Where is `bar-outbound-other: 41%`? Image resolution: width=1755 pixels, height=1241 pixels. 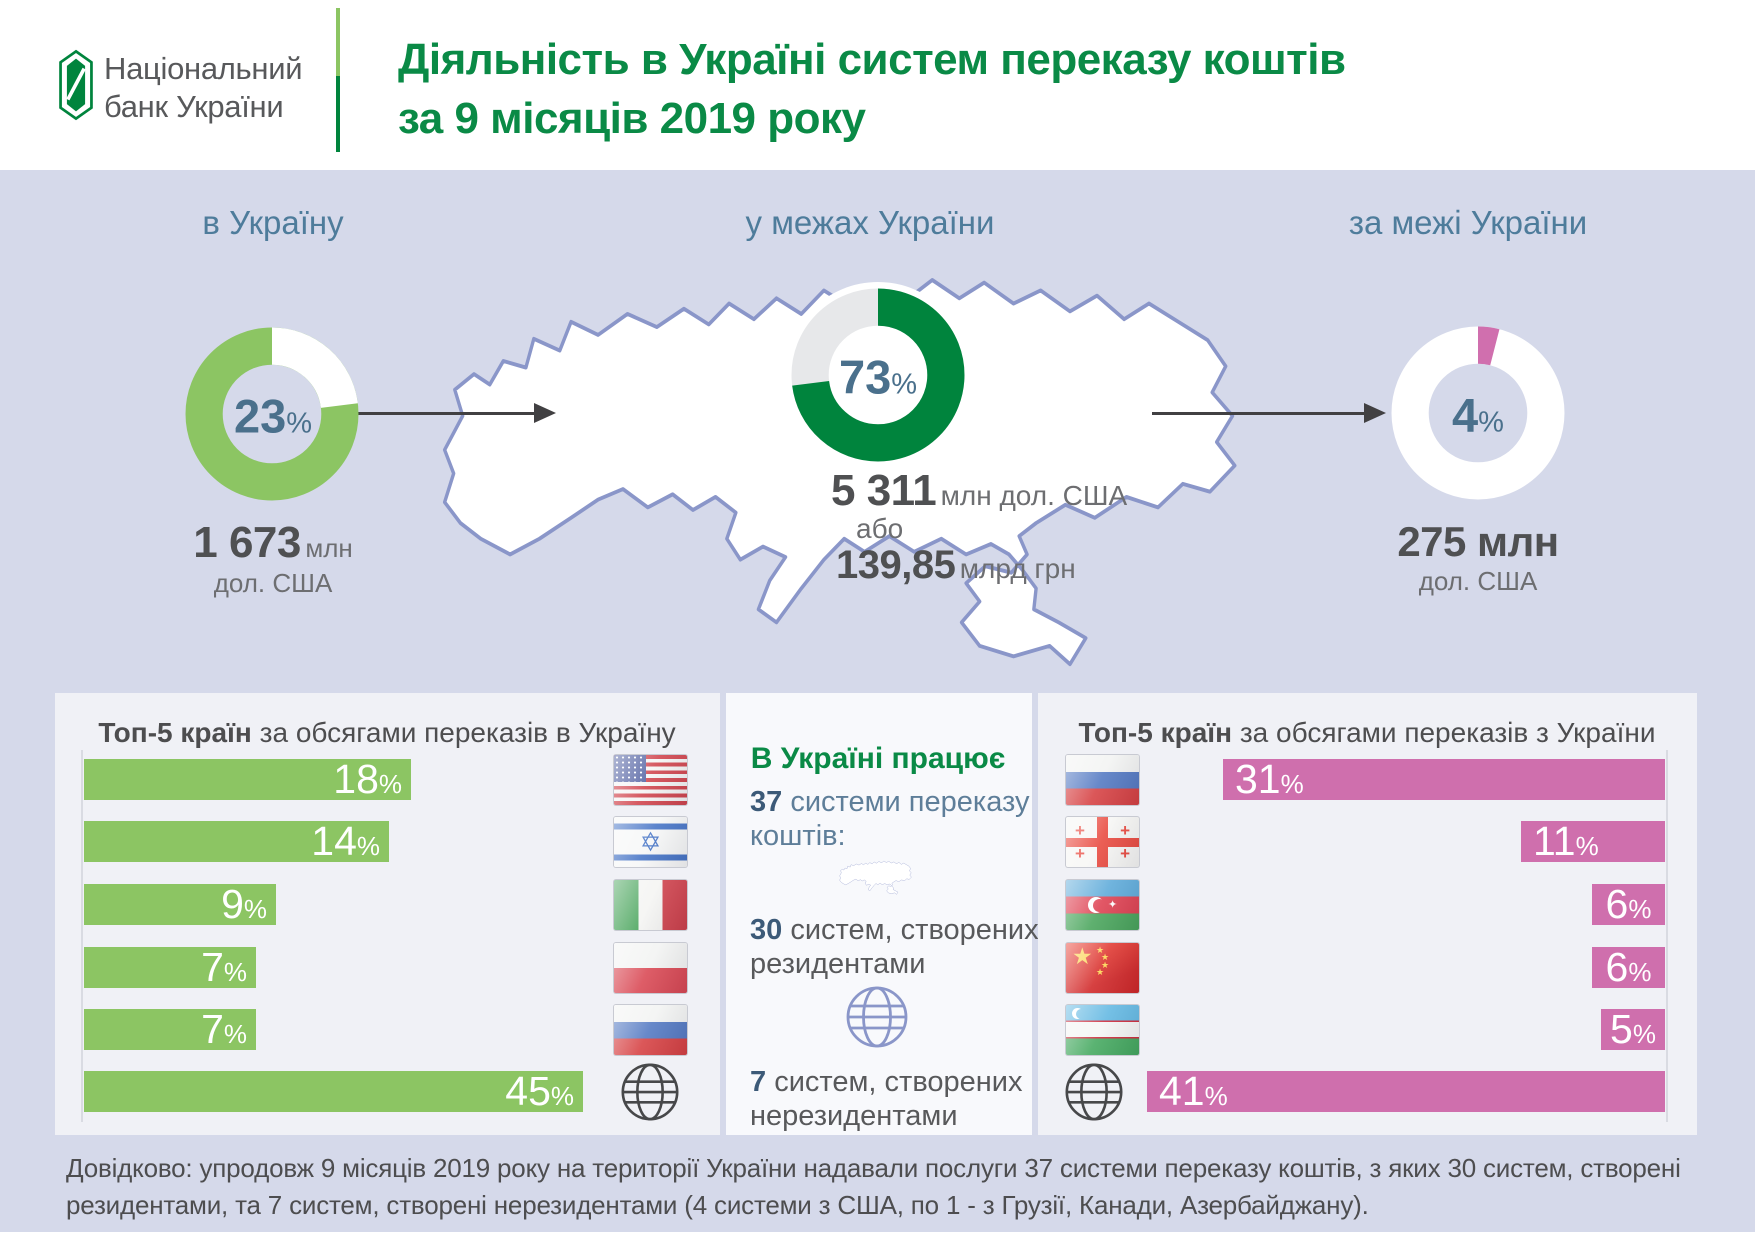
bar-outbound-other: 41% is located at coordinates (1406, 1091).